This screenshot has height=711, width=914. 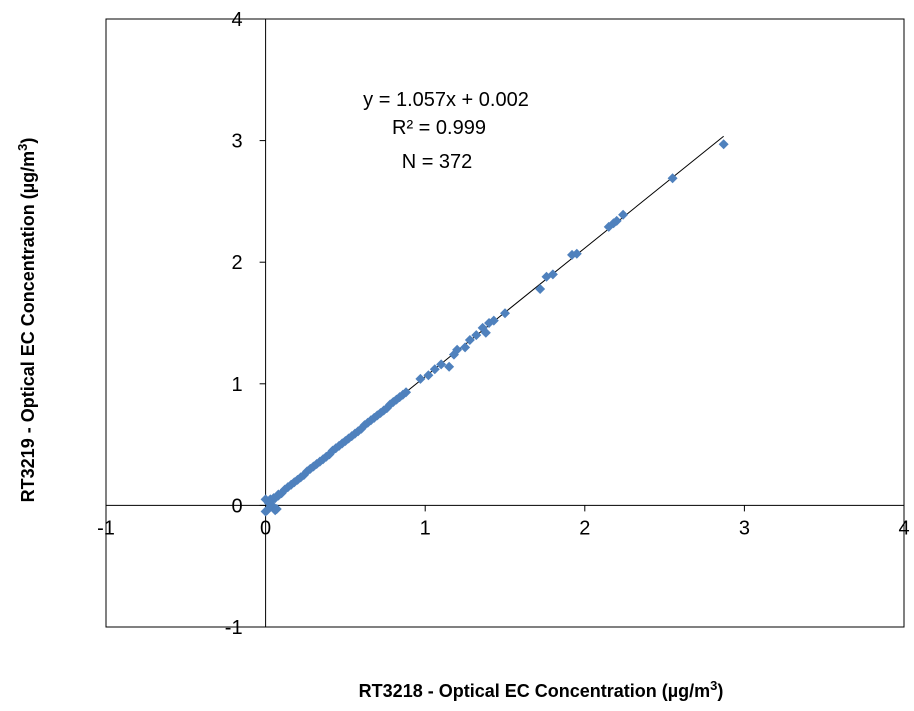 I want to click on x-tick-label: 2, so click(x=584, y=528).